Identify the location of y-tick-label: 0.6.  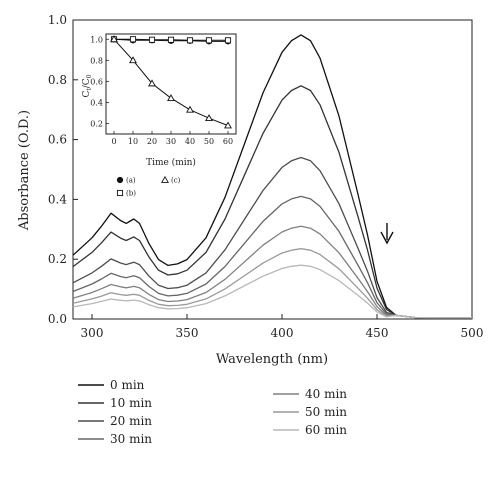
(57, 140).